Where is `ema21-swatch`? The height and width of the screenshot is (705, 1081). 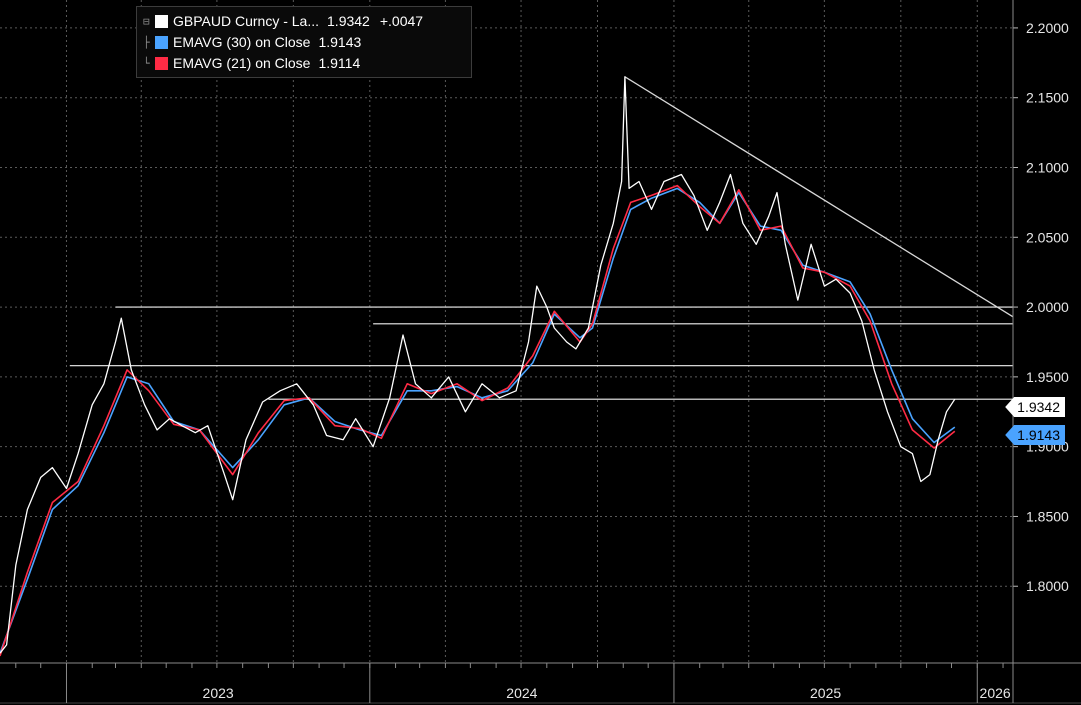
ema21-swatch is located at coordinates (161, 63).